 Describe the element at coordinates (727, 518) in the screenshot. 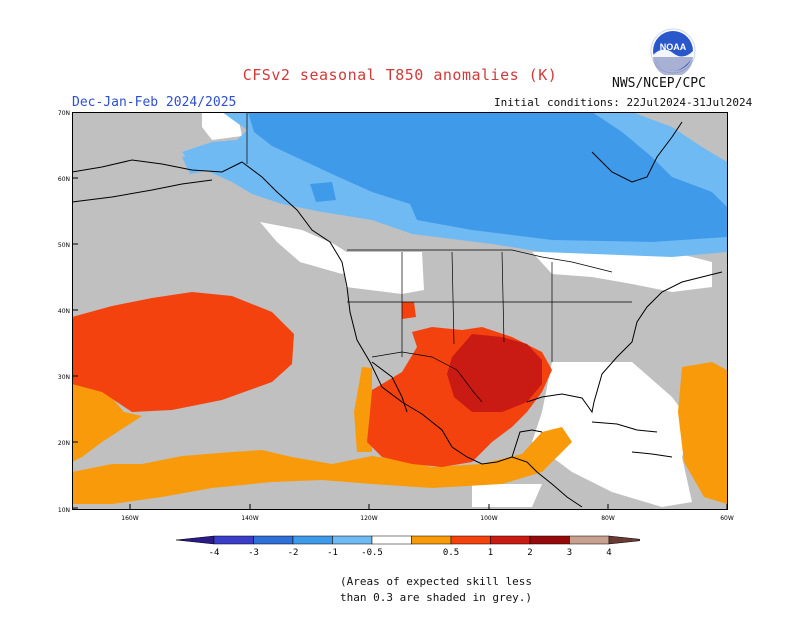

I see `lon-label: 60W` at that location.